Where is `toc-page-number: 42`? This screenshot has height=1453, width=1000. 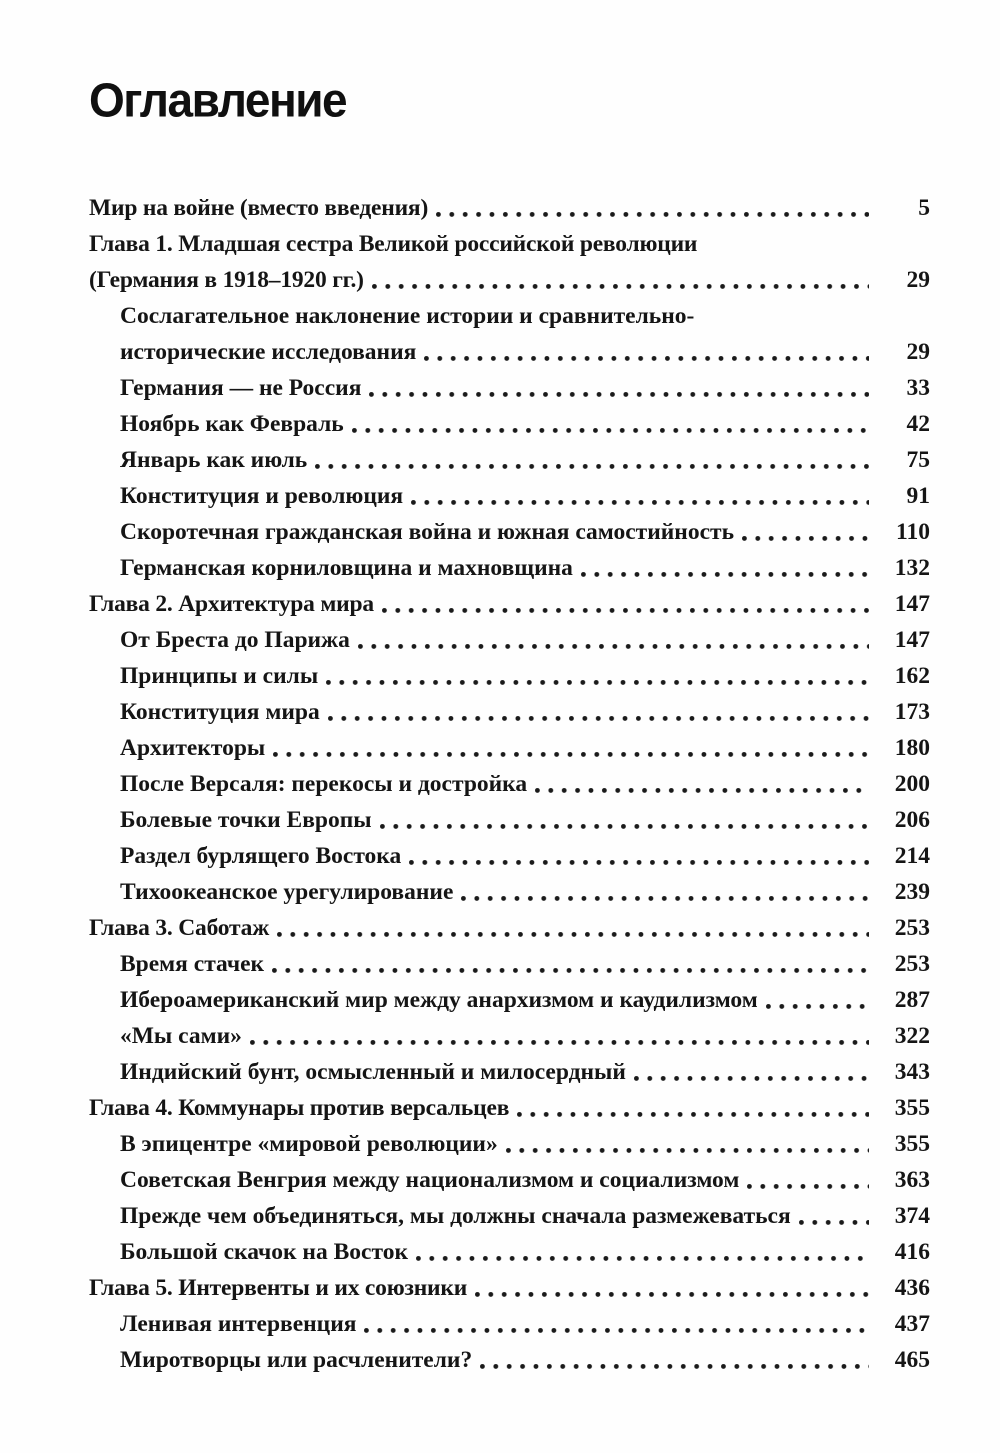
toc-page-number: 42 is located at coordinates (918, 424).